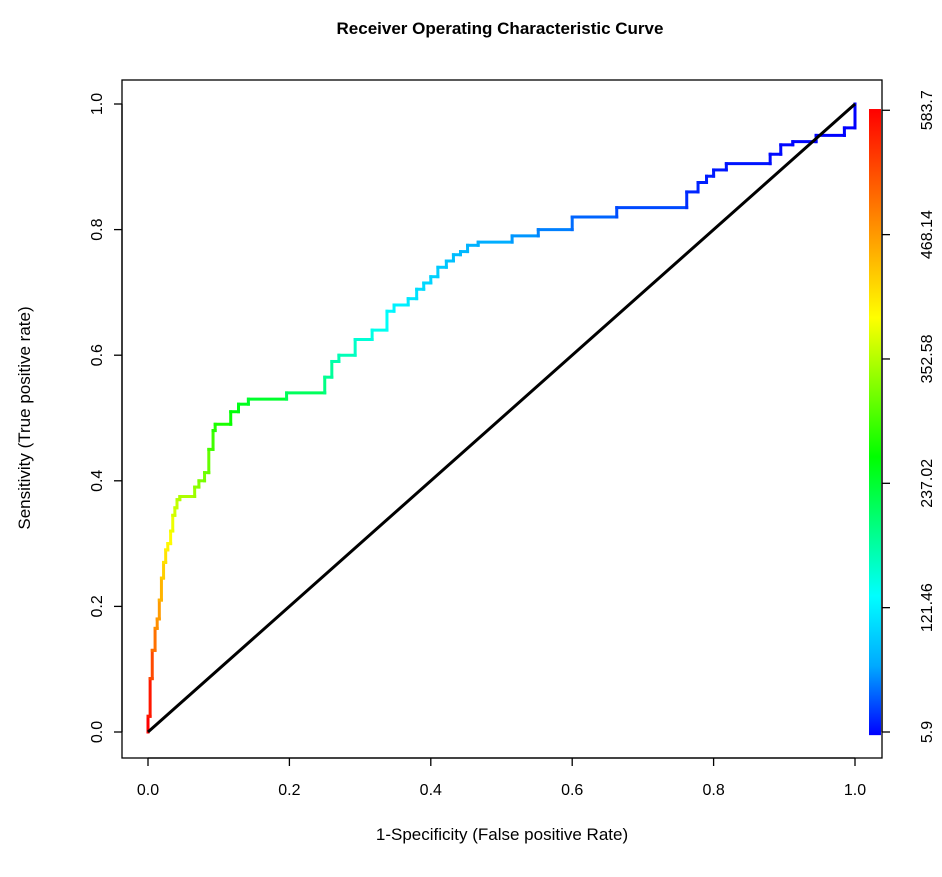  I want to click on x-axis: 0.0 0.2 0.4 0.6 0.8 1.0, so click(501, 778).